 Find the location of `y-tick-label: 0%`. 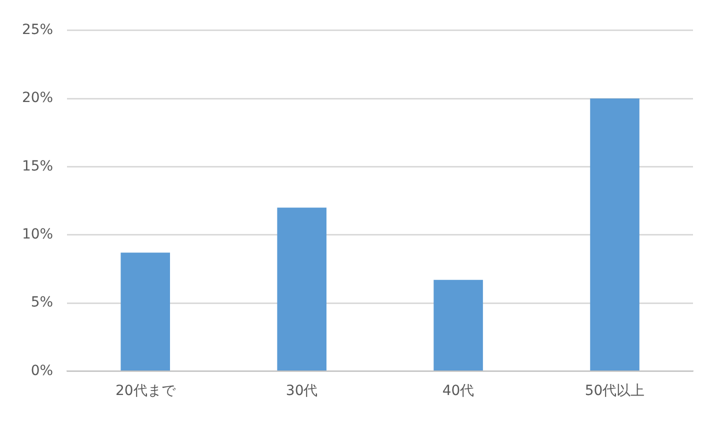

y-tick-label: 0% is located at coordinates (42, 370).